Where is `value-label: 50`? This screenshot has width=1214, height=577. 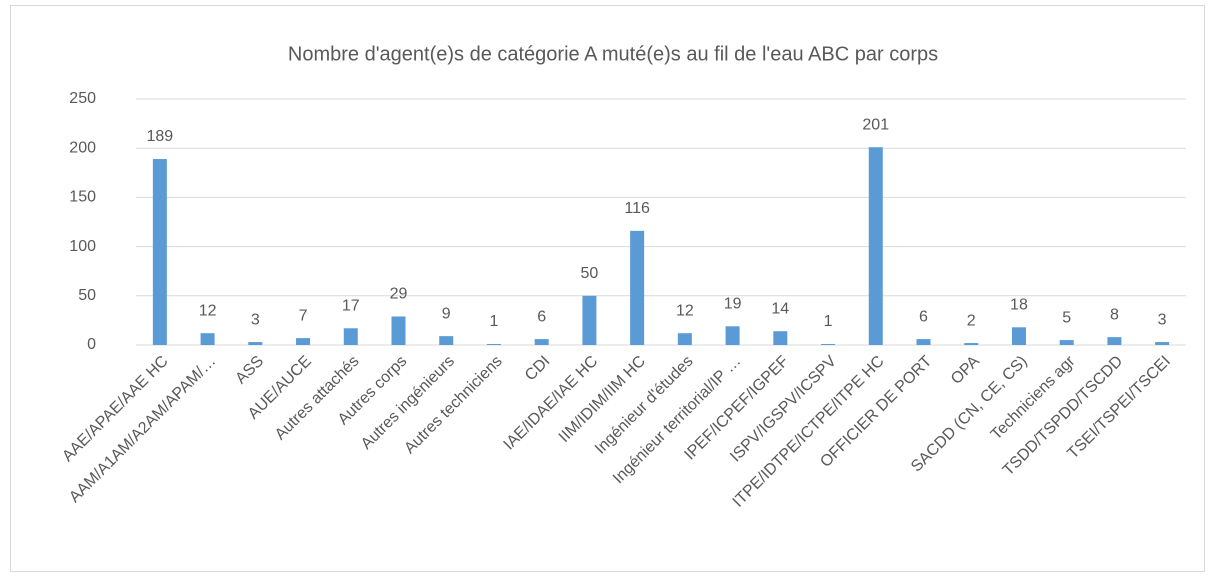 value-label: 50 is located at coordinates (590, 273).